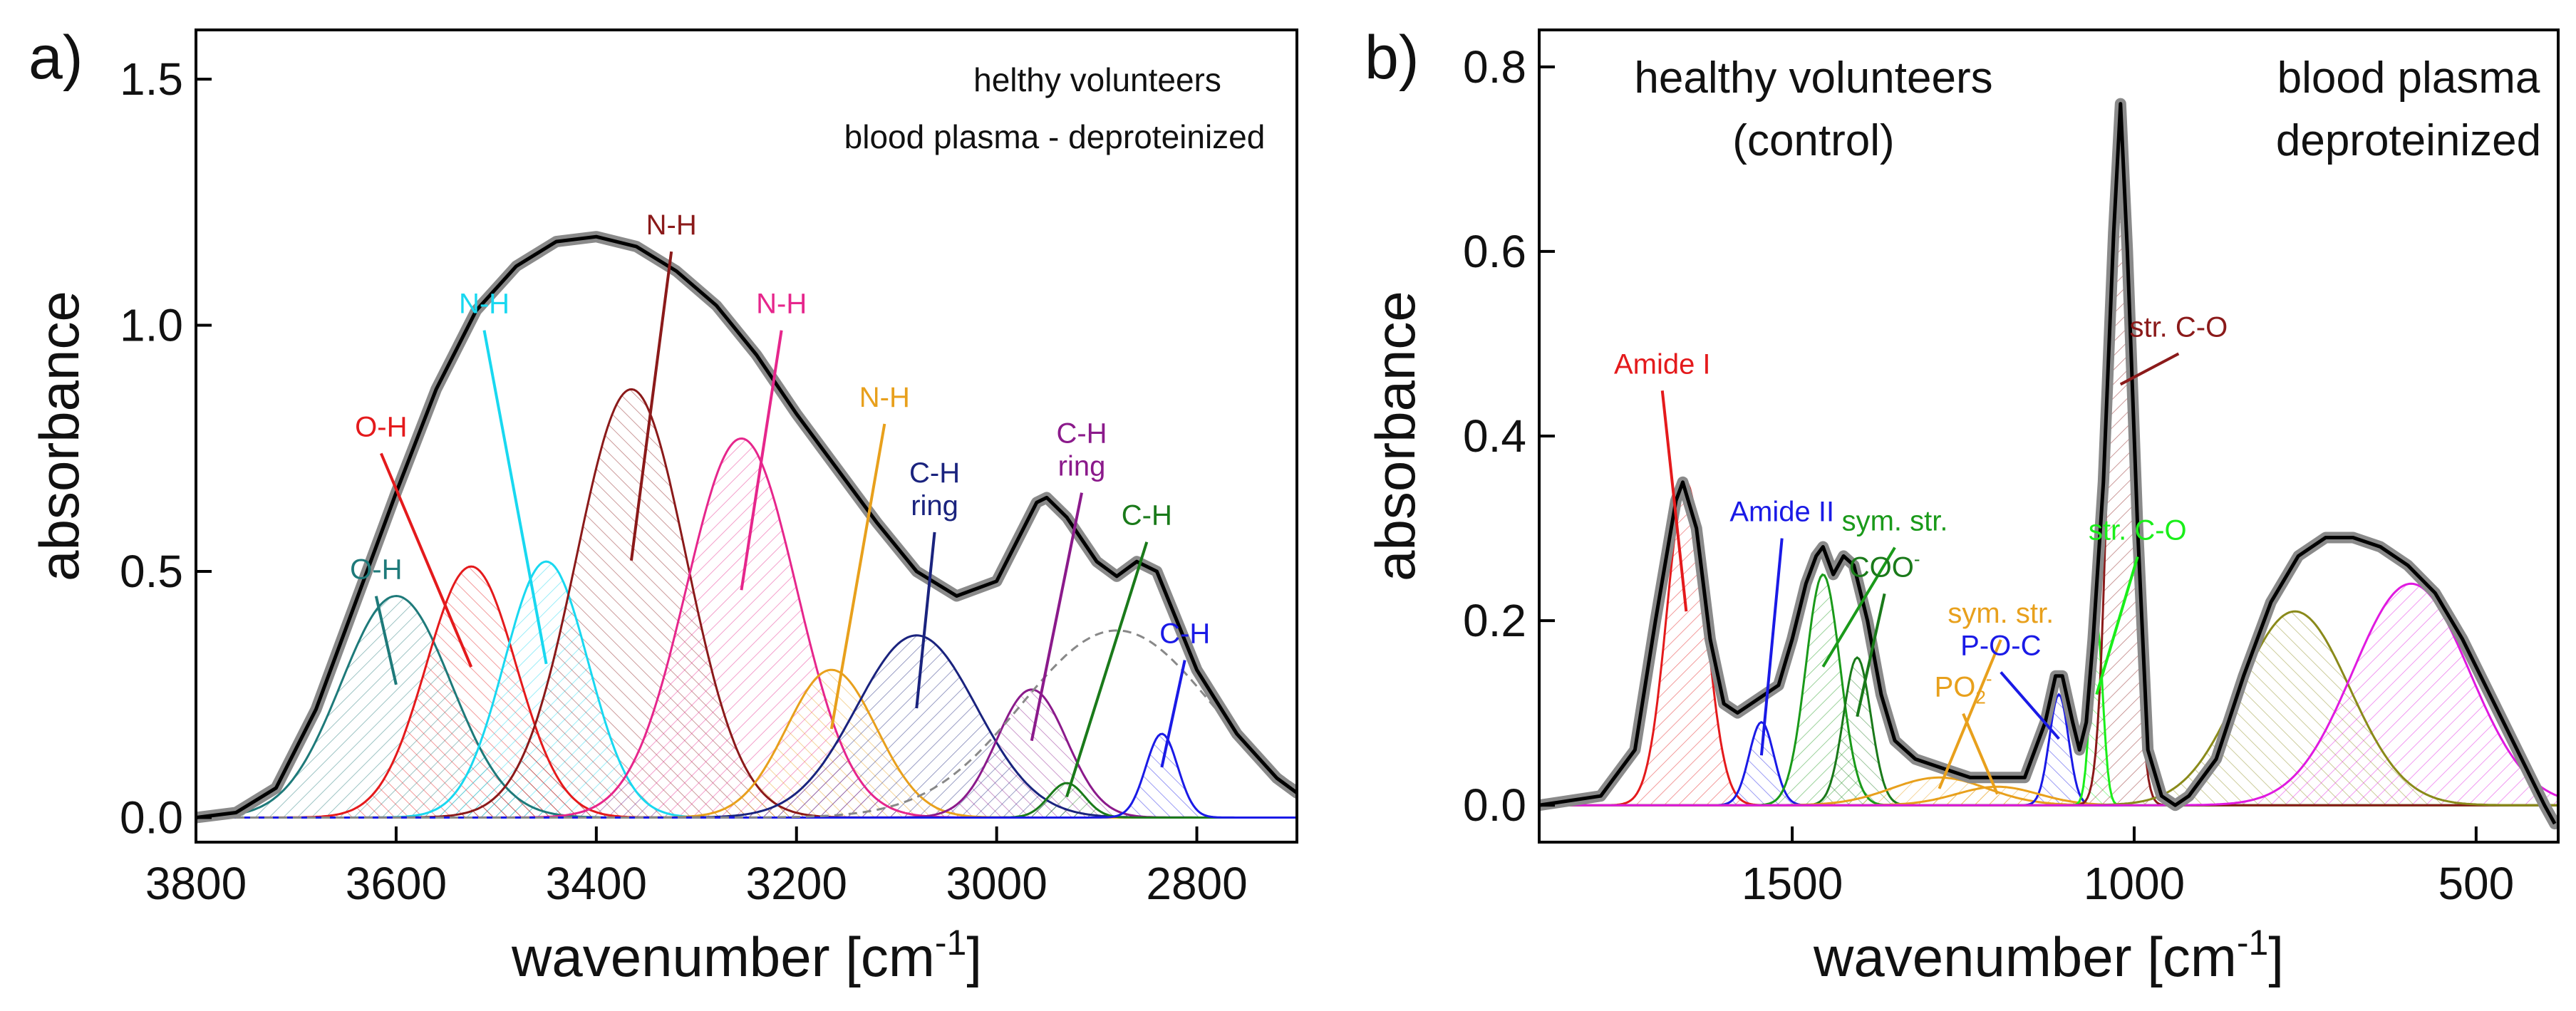  I want to click on panel-a-x-tick-label: 3200, so click(797, 883).